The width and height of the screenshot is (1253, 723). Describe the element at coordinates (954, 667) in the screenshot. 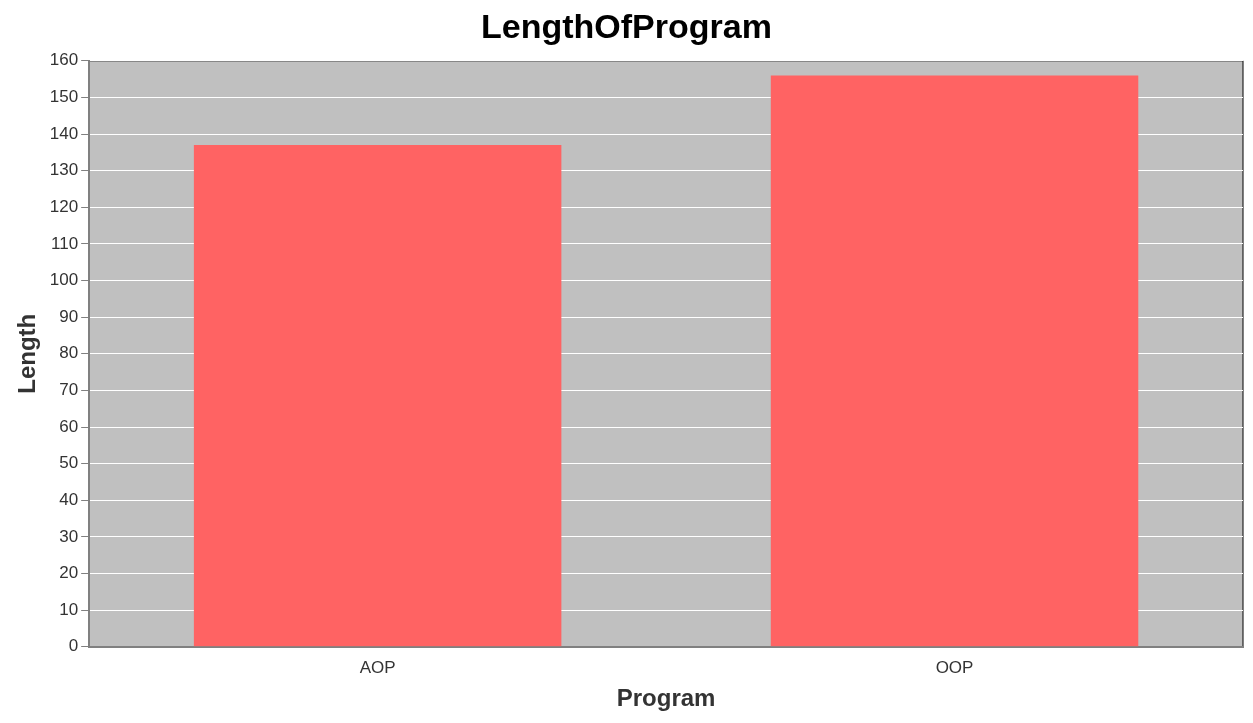

I see `x-tick-label: OOP` at that location.